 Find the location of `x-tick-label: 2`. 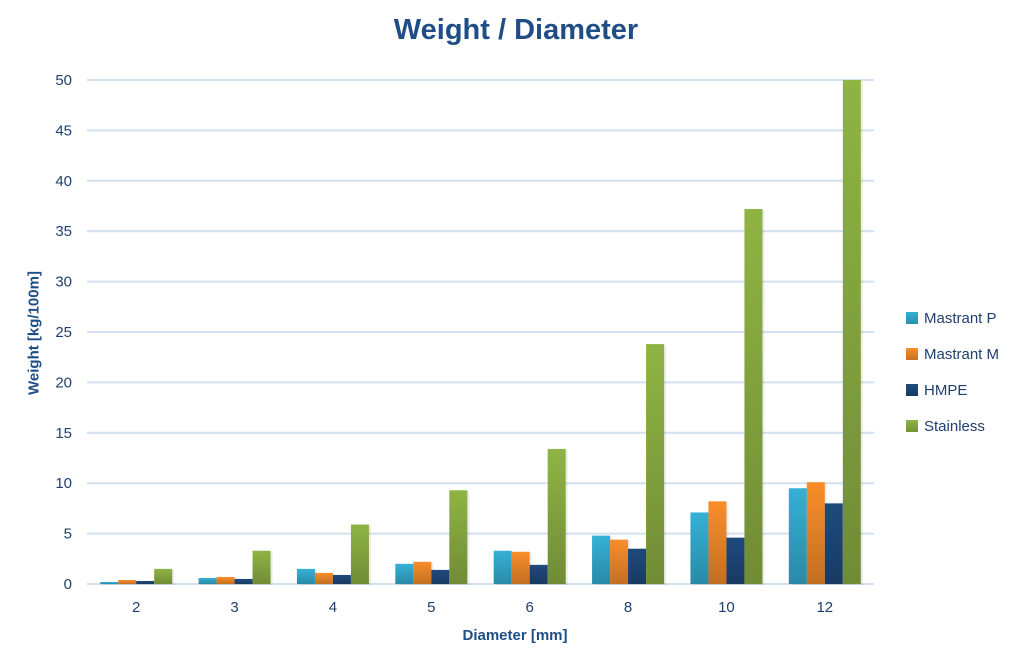

x-tick-label: 2 is located at coordinates (136, 607).